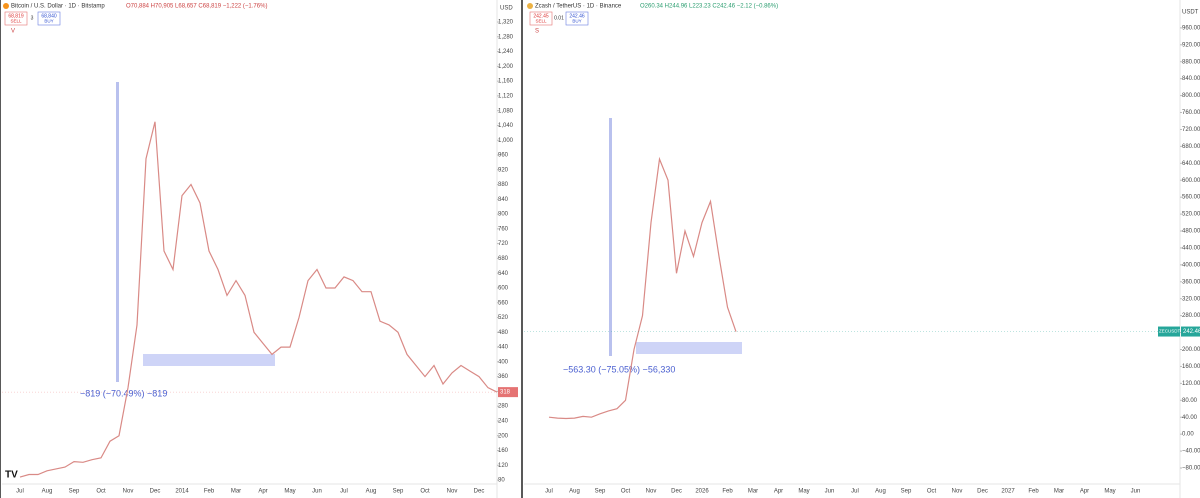  I want to click on indicator-toggle: S, so click(537, 32).